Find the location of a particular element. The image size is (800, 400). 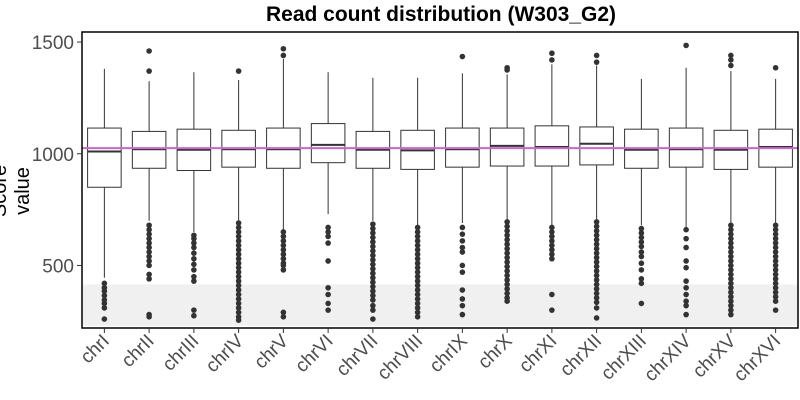

y-tick-label: 1500 is located at coordinates (53, 43).